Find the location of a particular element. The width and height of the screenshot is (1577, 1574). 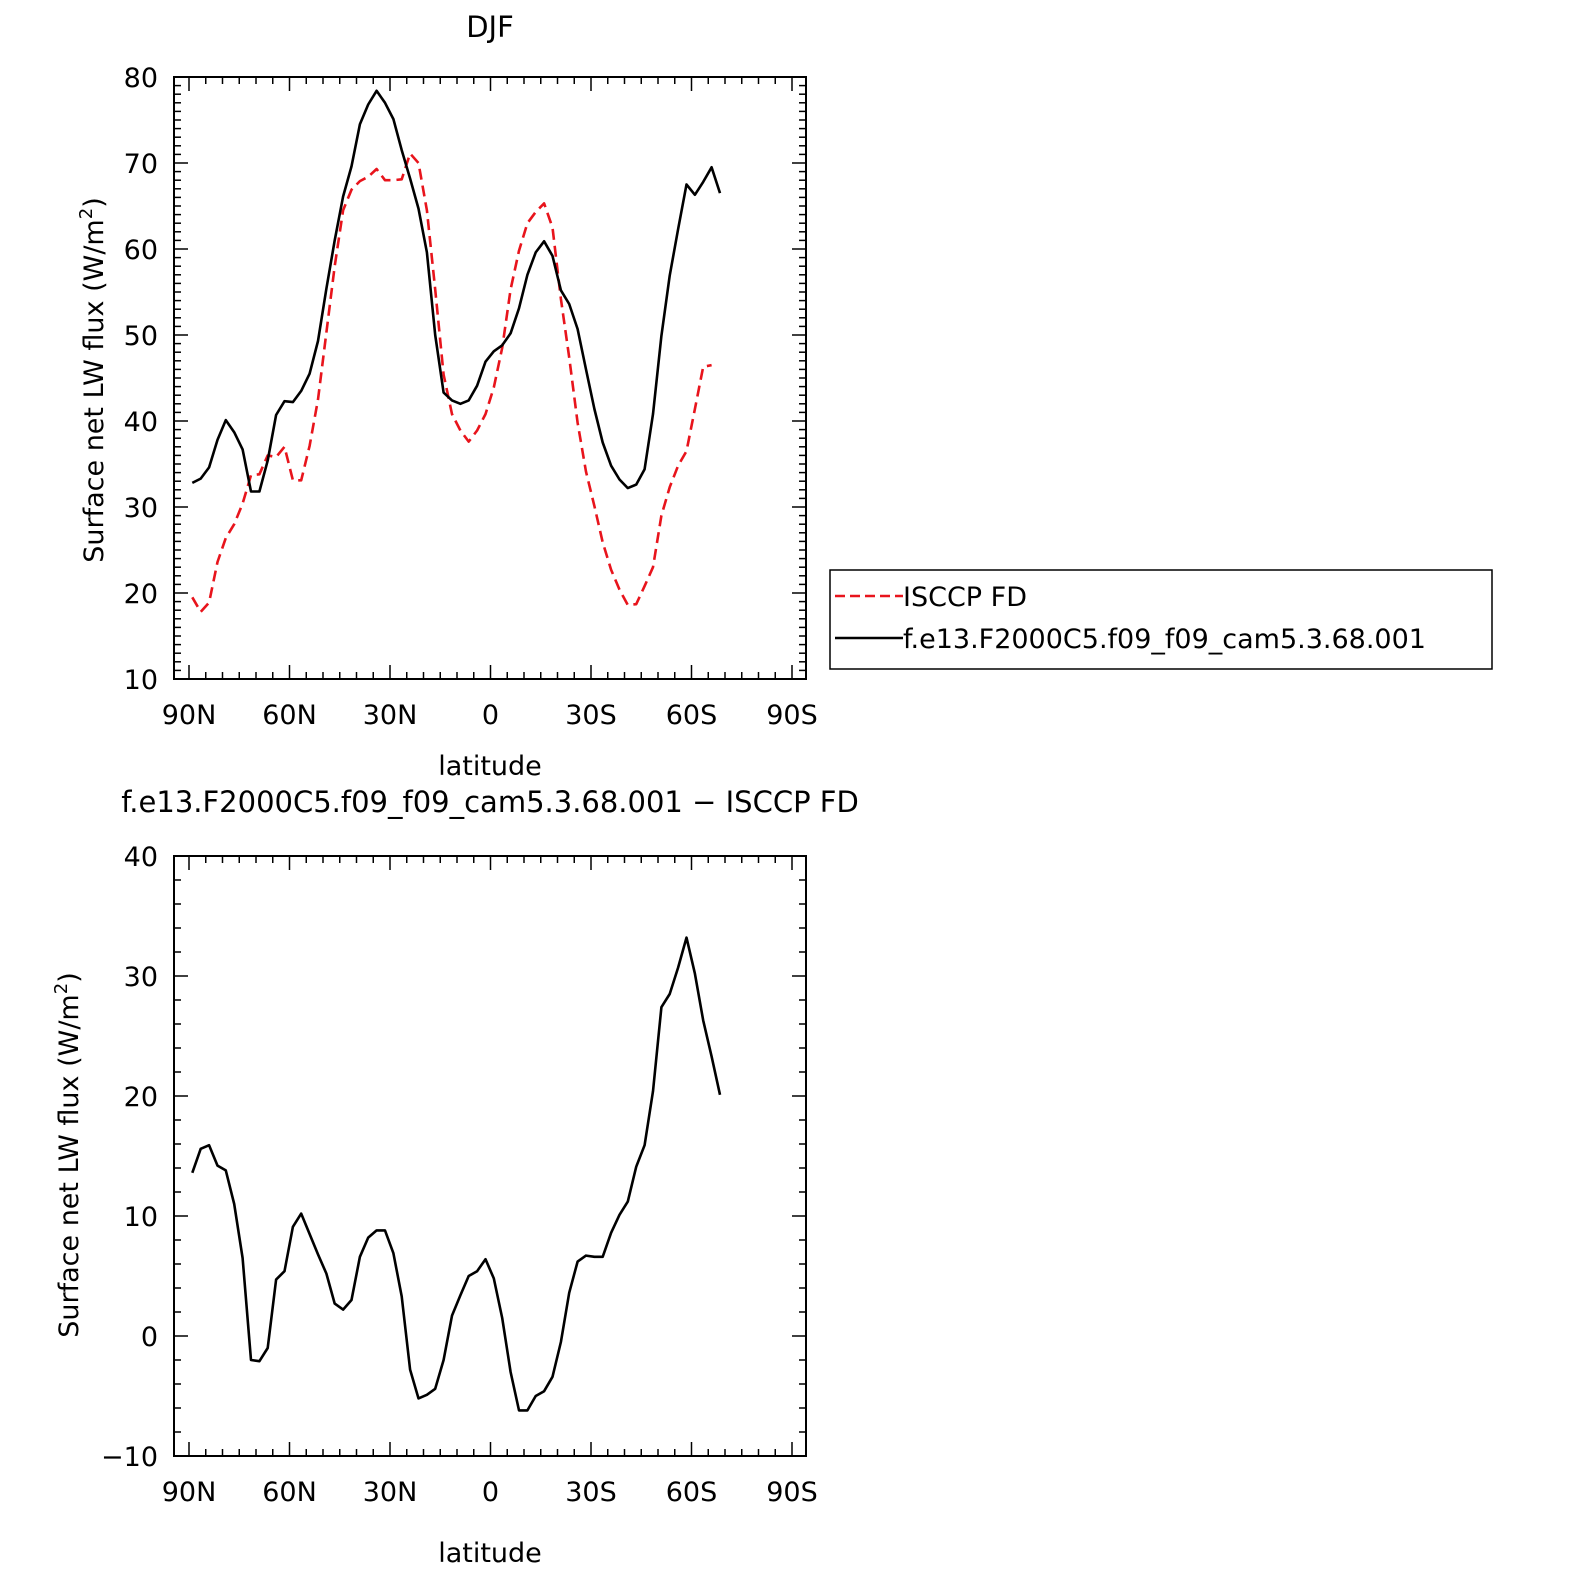

top-y-tick-label: 20 is located at coordinates (141, 594).